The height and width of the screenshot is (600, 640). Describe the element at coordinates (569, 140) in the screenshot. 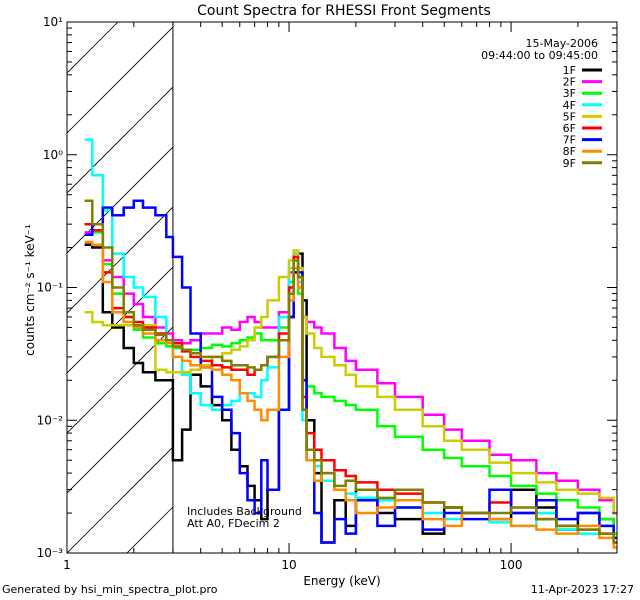

I see `legend-label-7f: 7F` at that location.